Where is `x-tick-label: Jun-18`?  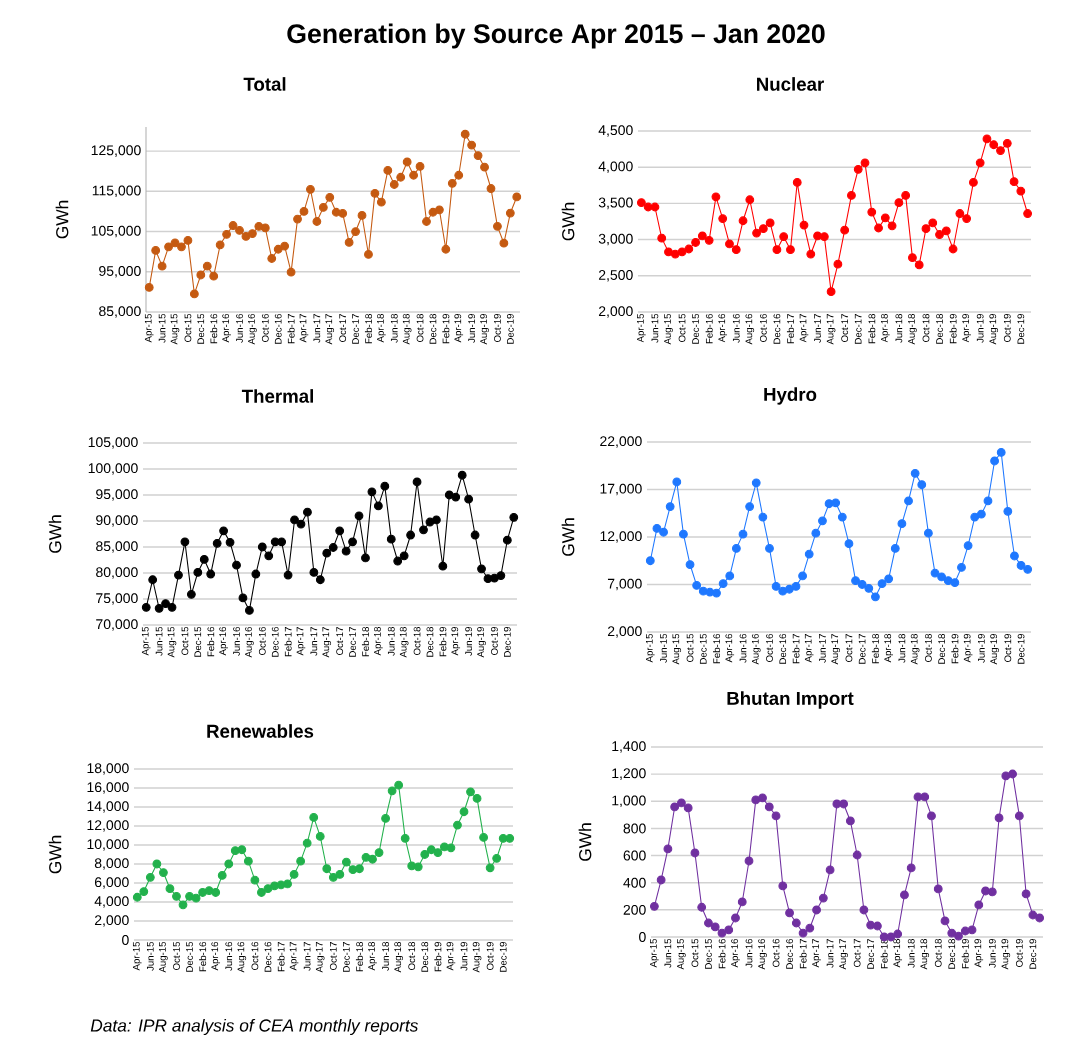
x-tick-label: Jun-18 is located at coordinates (394, 328).